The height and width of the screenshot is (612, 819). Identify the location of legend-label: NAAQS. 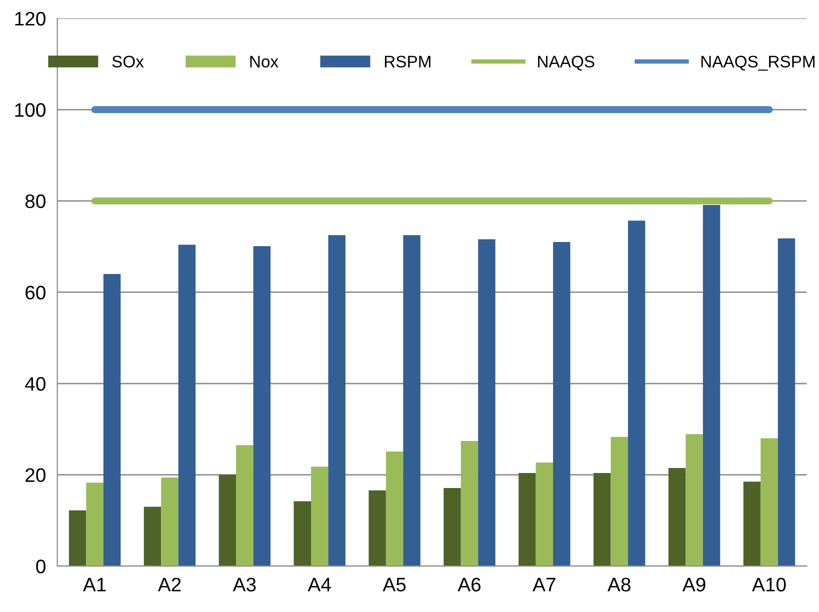
(566, 63).